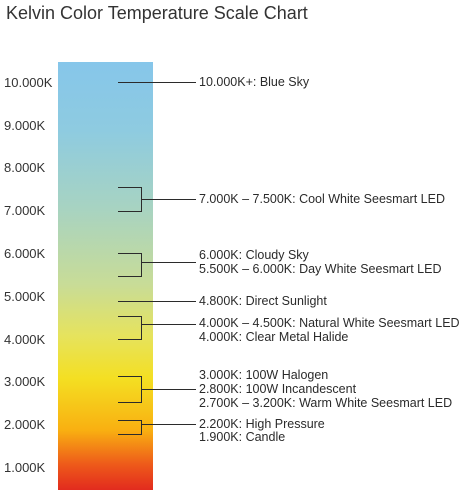  I want to click on bracket-day-white, so click(157, 265).